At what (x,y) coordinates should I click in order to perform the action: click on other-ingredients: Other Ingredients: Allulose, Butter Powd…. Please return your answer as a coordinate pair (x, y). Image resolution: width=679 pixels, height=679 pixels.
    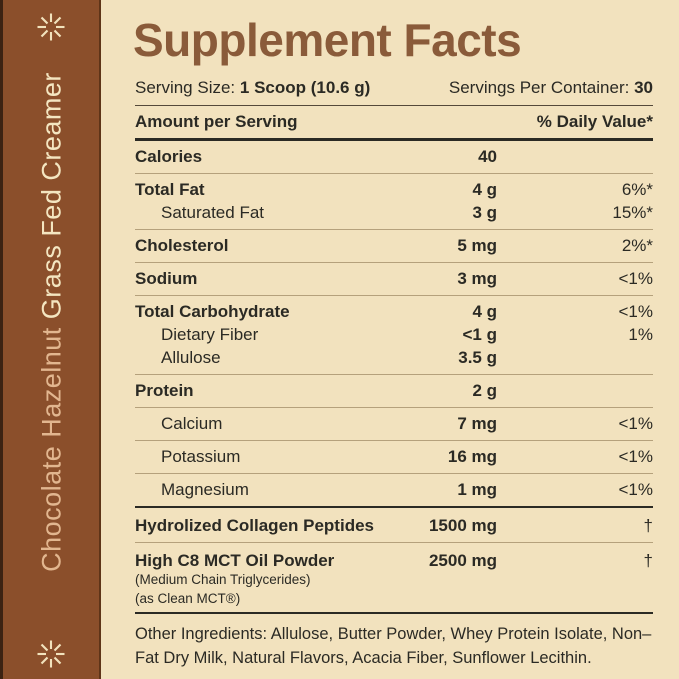
    Looking at the image, I should click on (393, 645).